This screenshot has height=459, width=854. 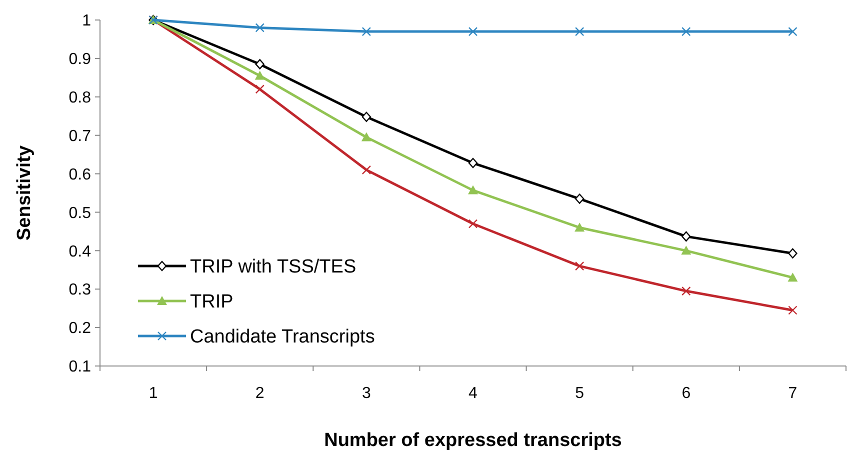 I want to click on y-axis-title: Sensitivity, so click(x=24, y=193).